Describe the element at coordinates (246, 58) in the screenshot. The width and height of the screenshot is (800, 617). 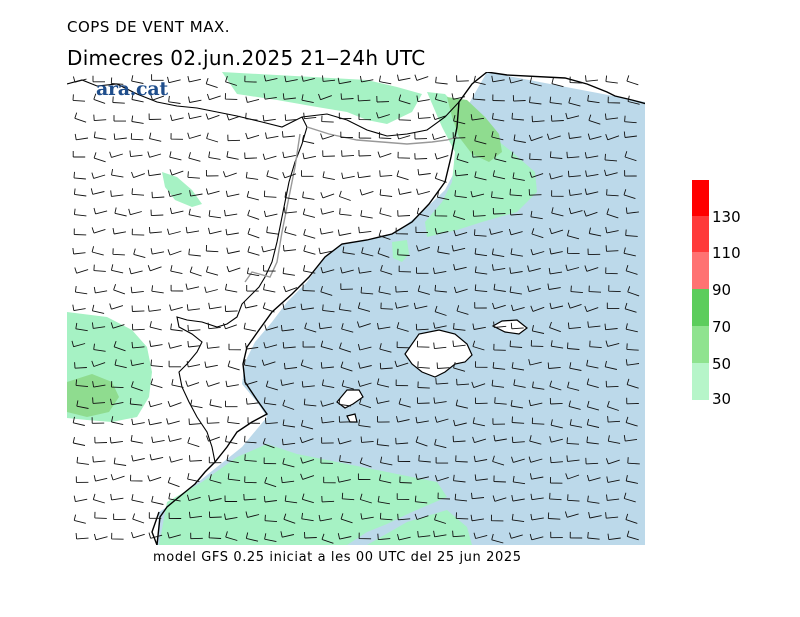
I see `map-subtitle-date: Dimecres 02.jun.2025 21‒24h UTC` at that location.